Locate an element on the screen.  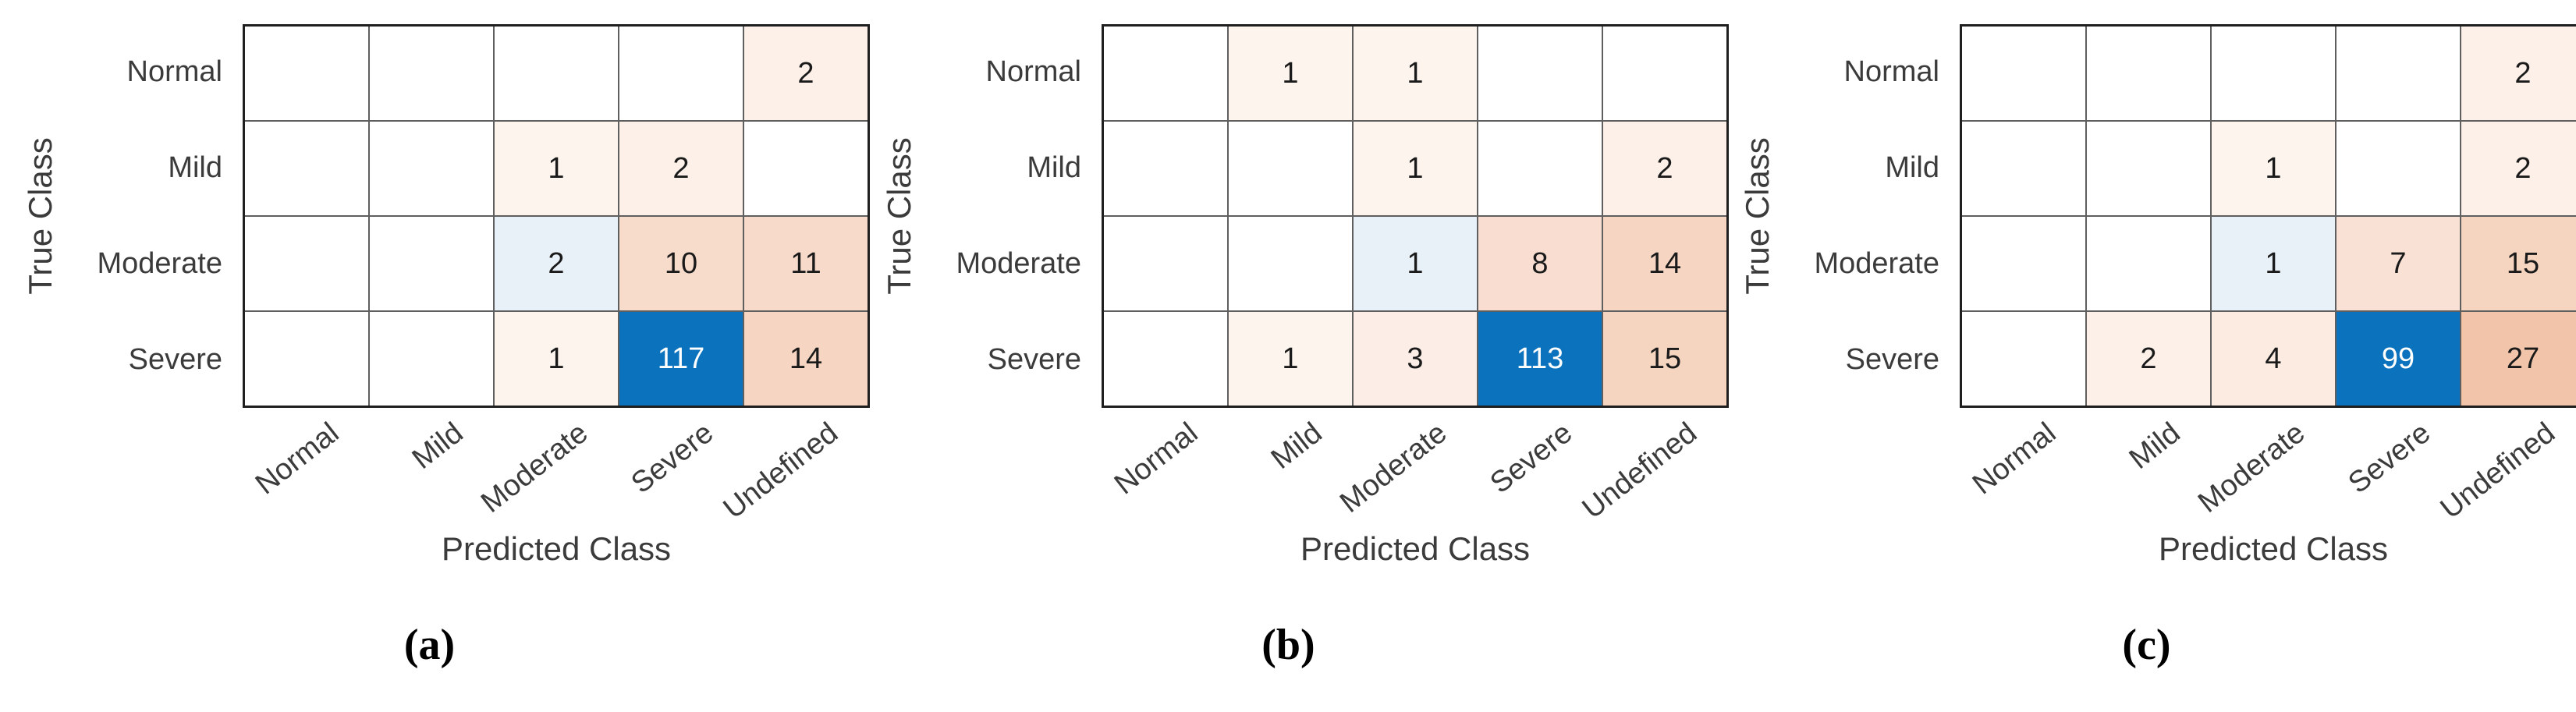
matrix-cell: 11 is located at coordinates (806, 263).